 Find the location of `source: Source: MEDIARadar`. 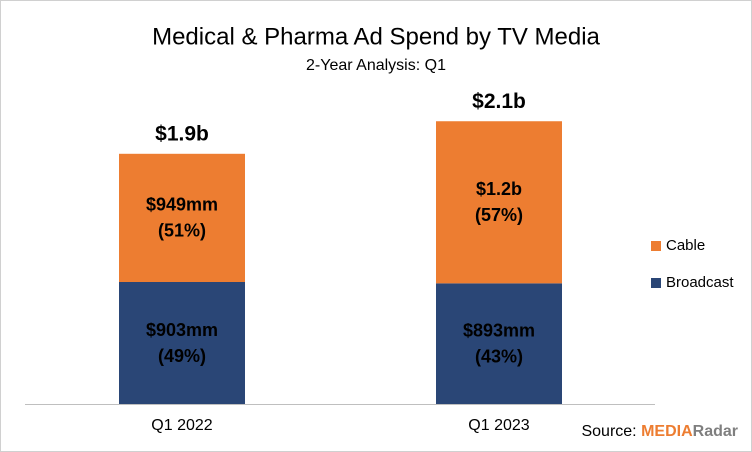

source: Source: MEDIARadar is located at coordinates (659, 431).